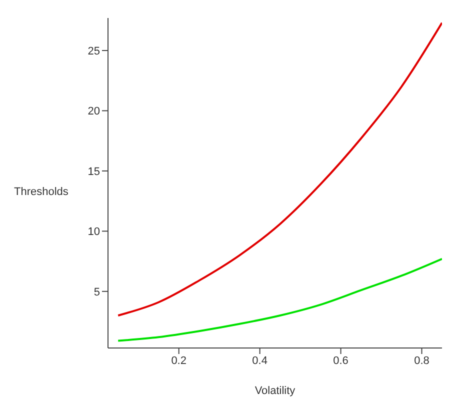  Describe the element at coordinates (422, 360) in the screenshot. I see `x-tick-label: 0.8` at that location.